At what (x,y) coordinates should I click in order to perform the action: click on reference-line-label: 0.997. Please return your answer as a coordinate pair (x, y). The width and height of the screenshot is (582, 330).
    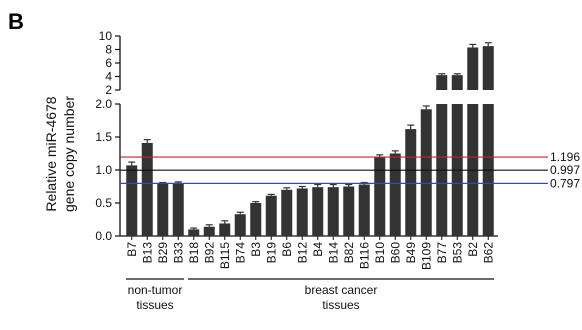
    Looking at the image, I should click on (565, 170).